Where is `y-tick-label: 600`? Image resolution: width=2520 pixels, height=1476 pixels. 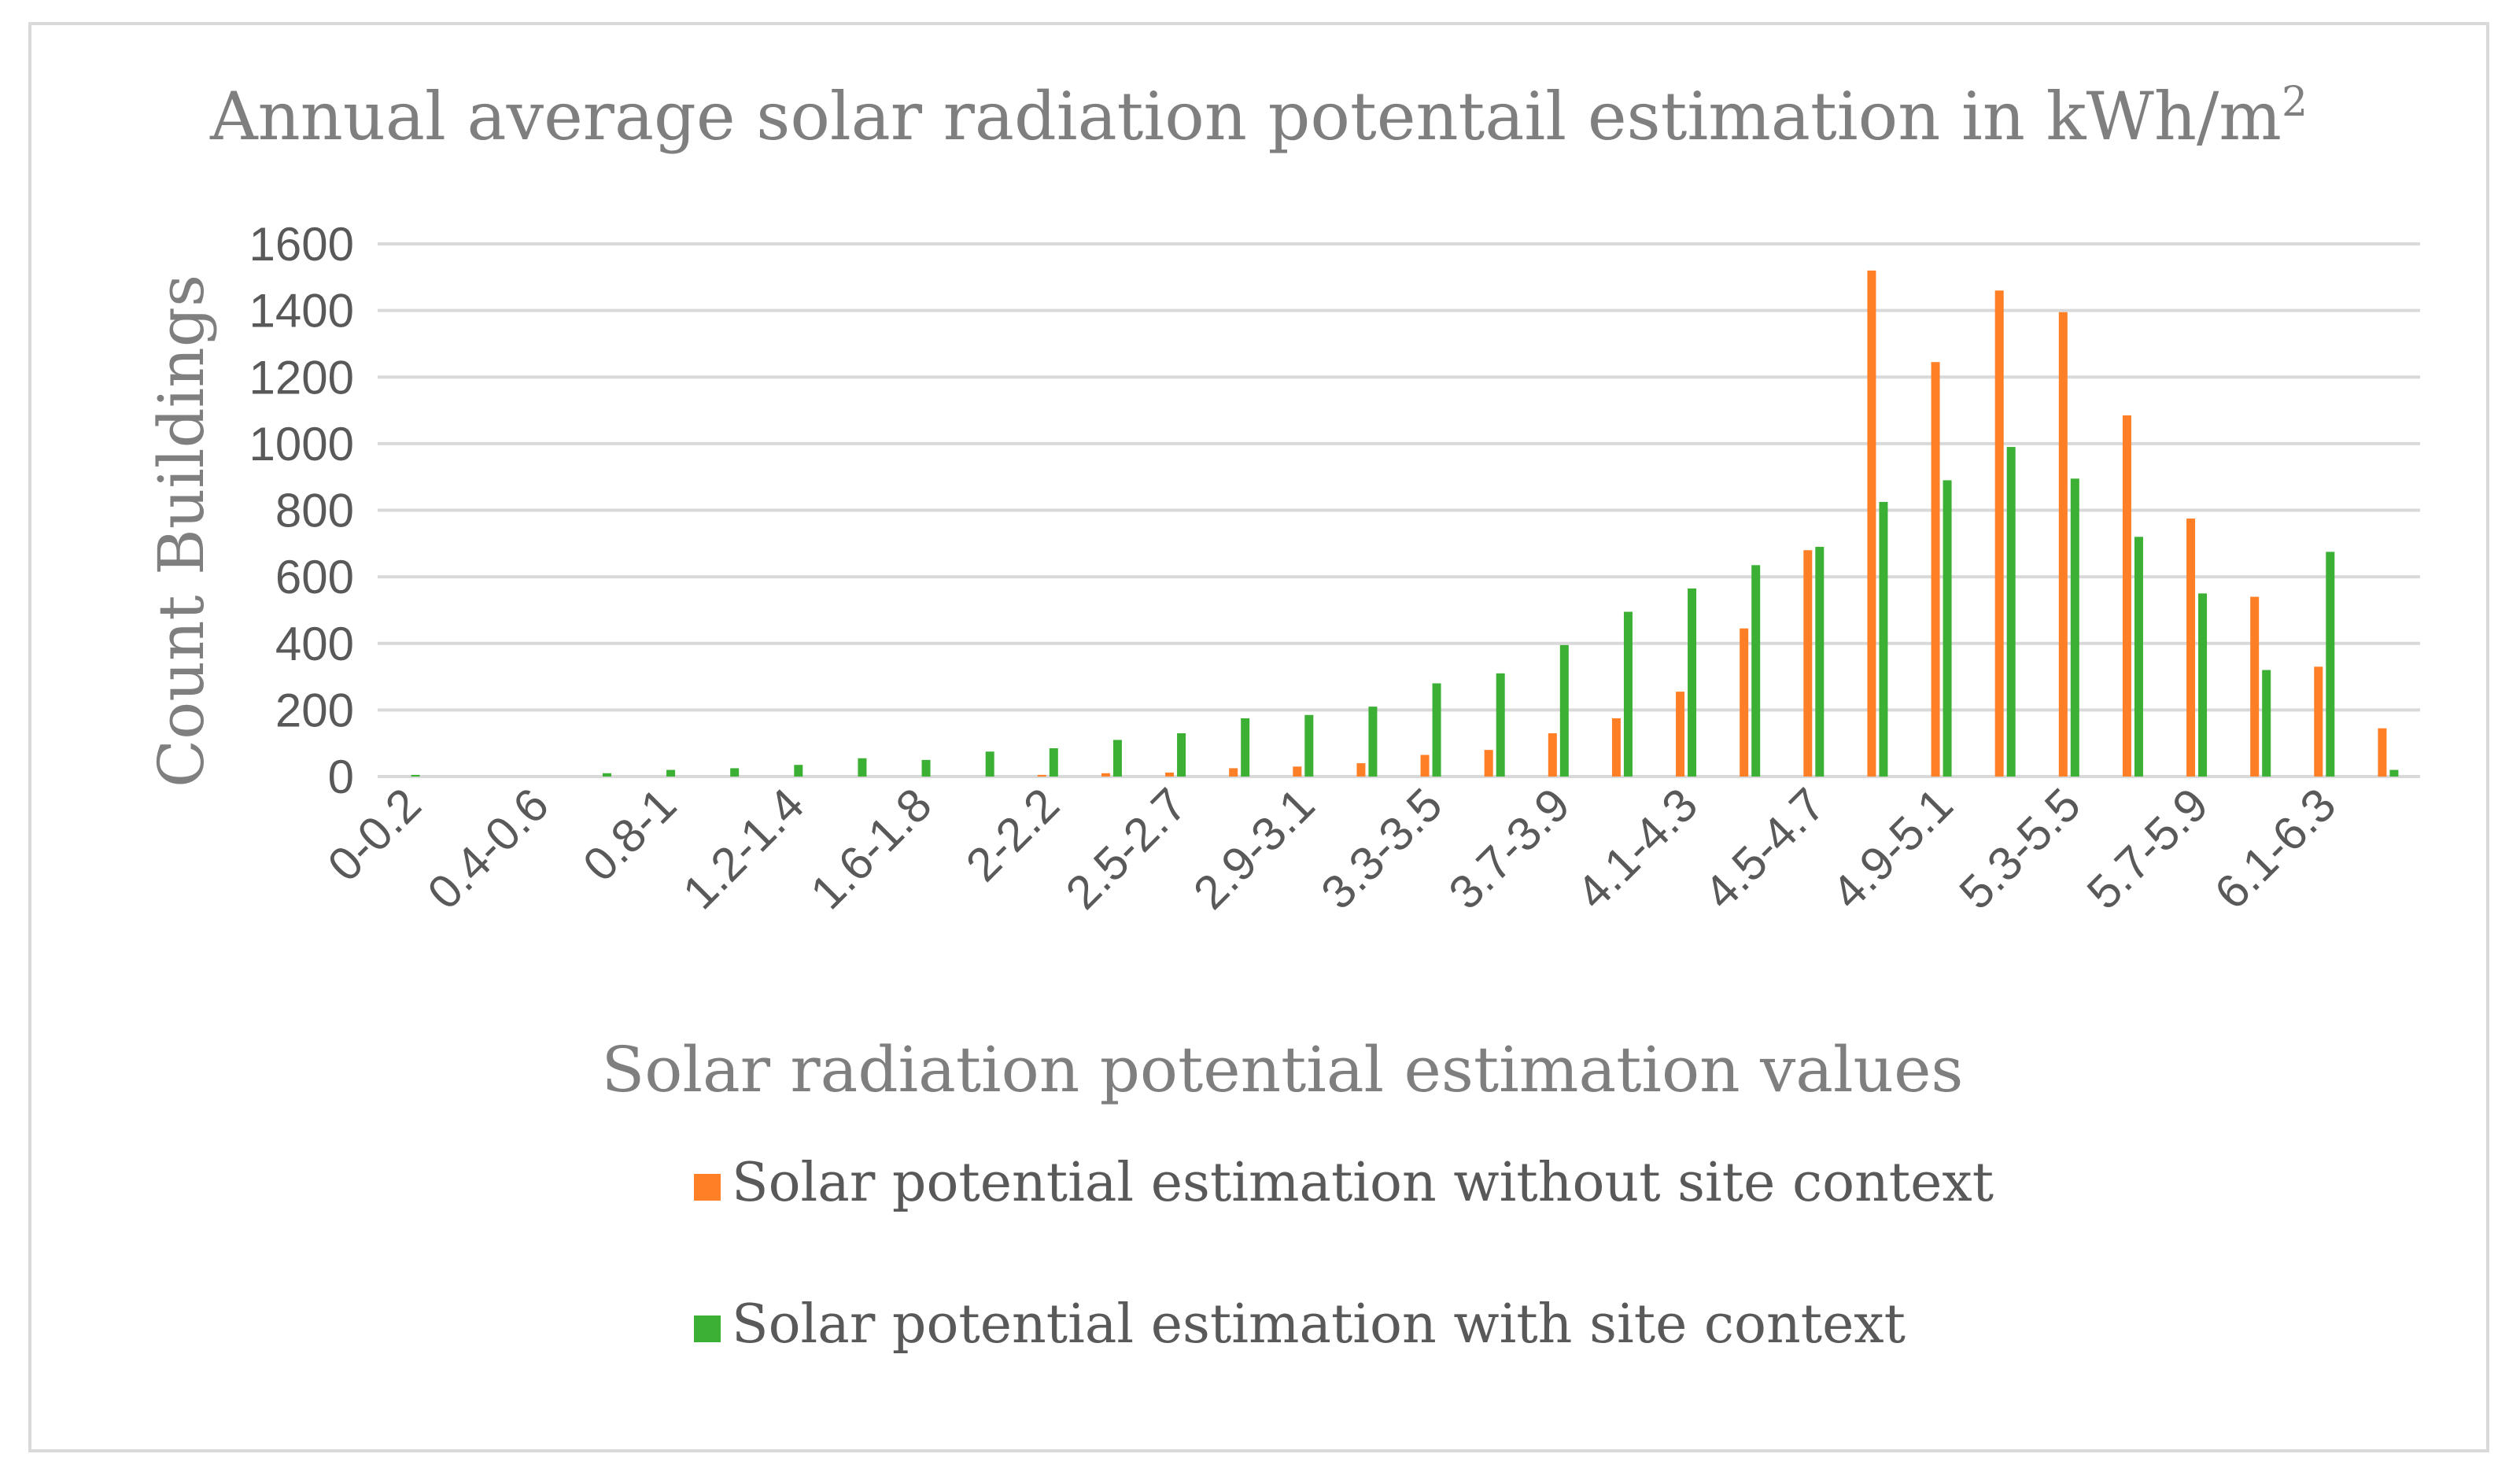
y-tick-label: 600 is located at coordinates (314, 577).